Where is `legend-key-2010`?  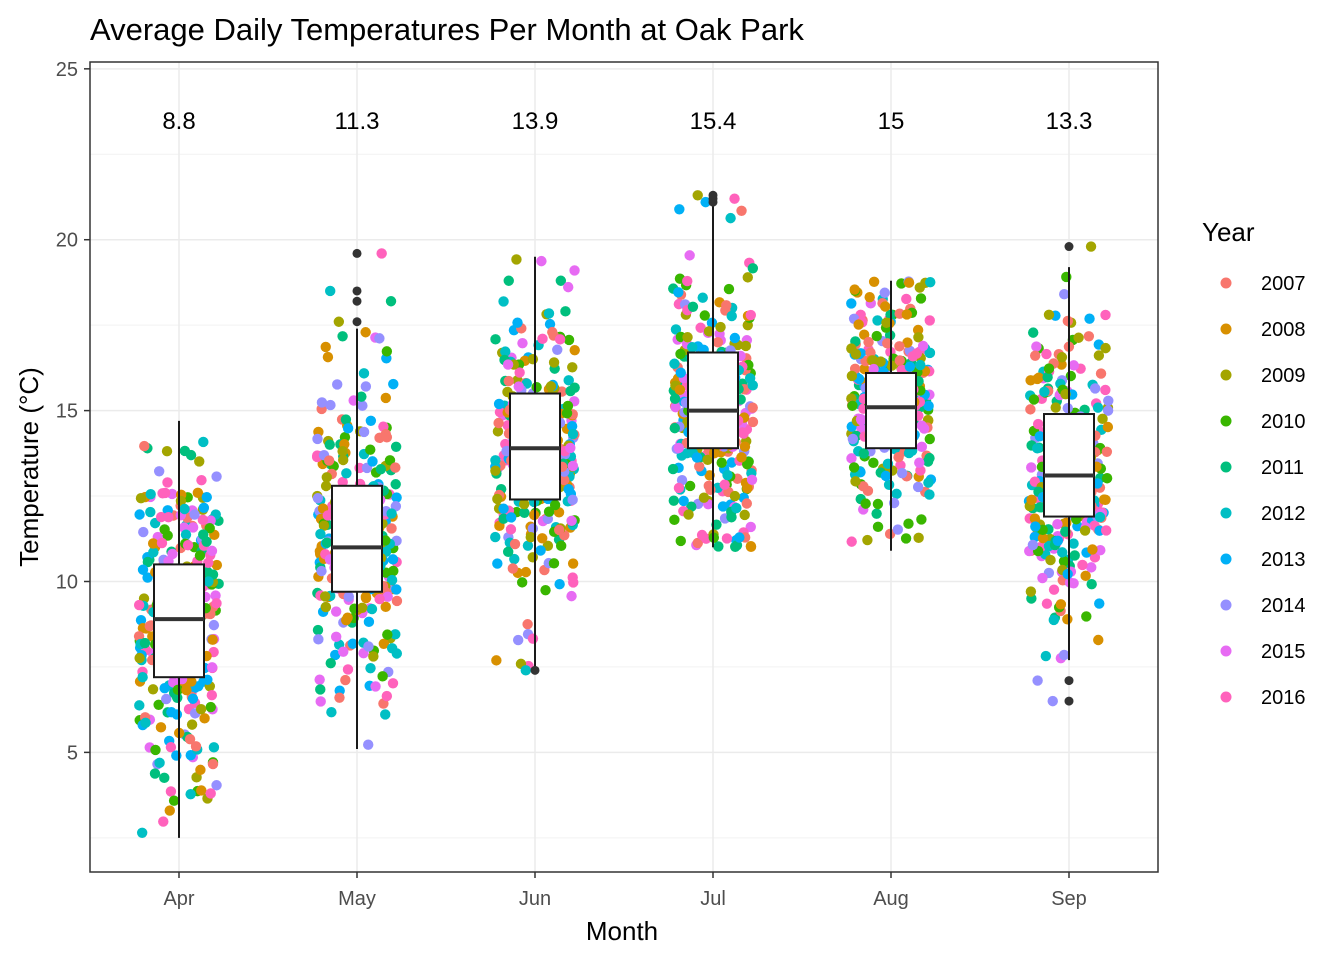
legend-key-2010 is located at coordinates (1226, 421).